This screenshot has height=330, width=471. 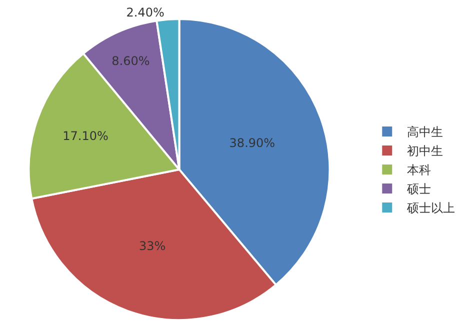 What do you see at coordinates (425, 132) in the screenshot?
I see `legend-label: 高中生` at bounding box center [425, 132].